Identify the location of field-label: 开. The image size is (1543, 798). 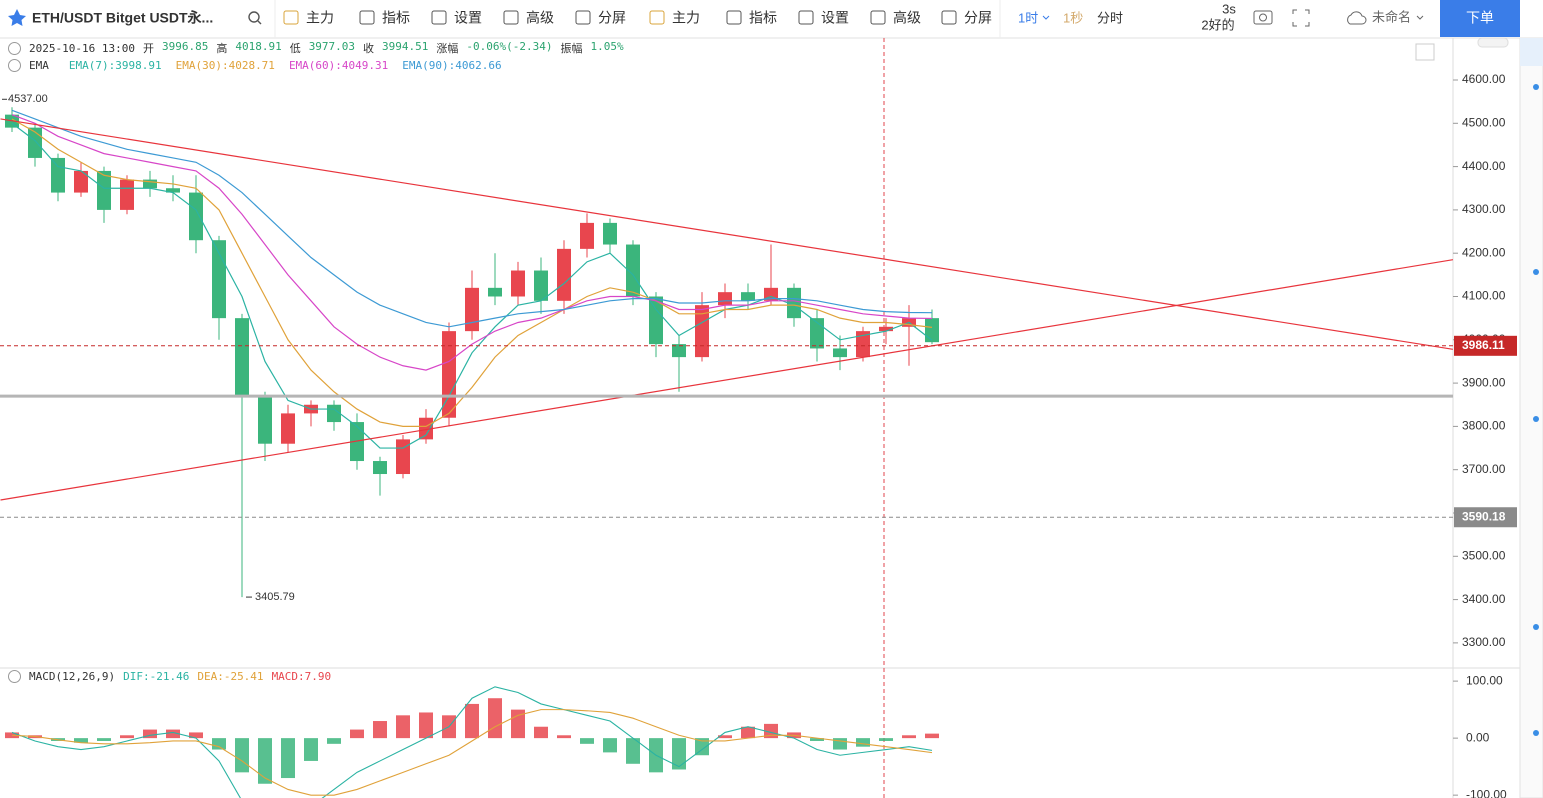
(148, 48).